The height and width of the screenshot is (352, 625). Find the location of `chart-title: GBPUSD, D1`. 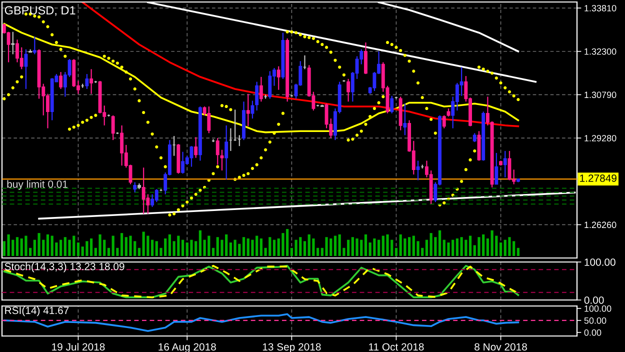

chart-title: GBPUSD, D1 is located at coordinates (40, 11).